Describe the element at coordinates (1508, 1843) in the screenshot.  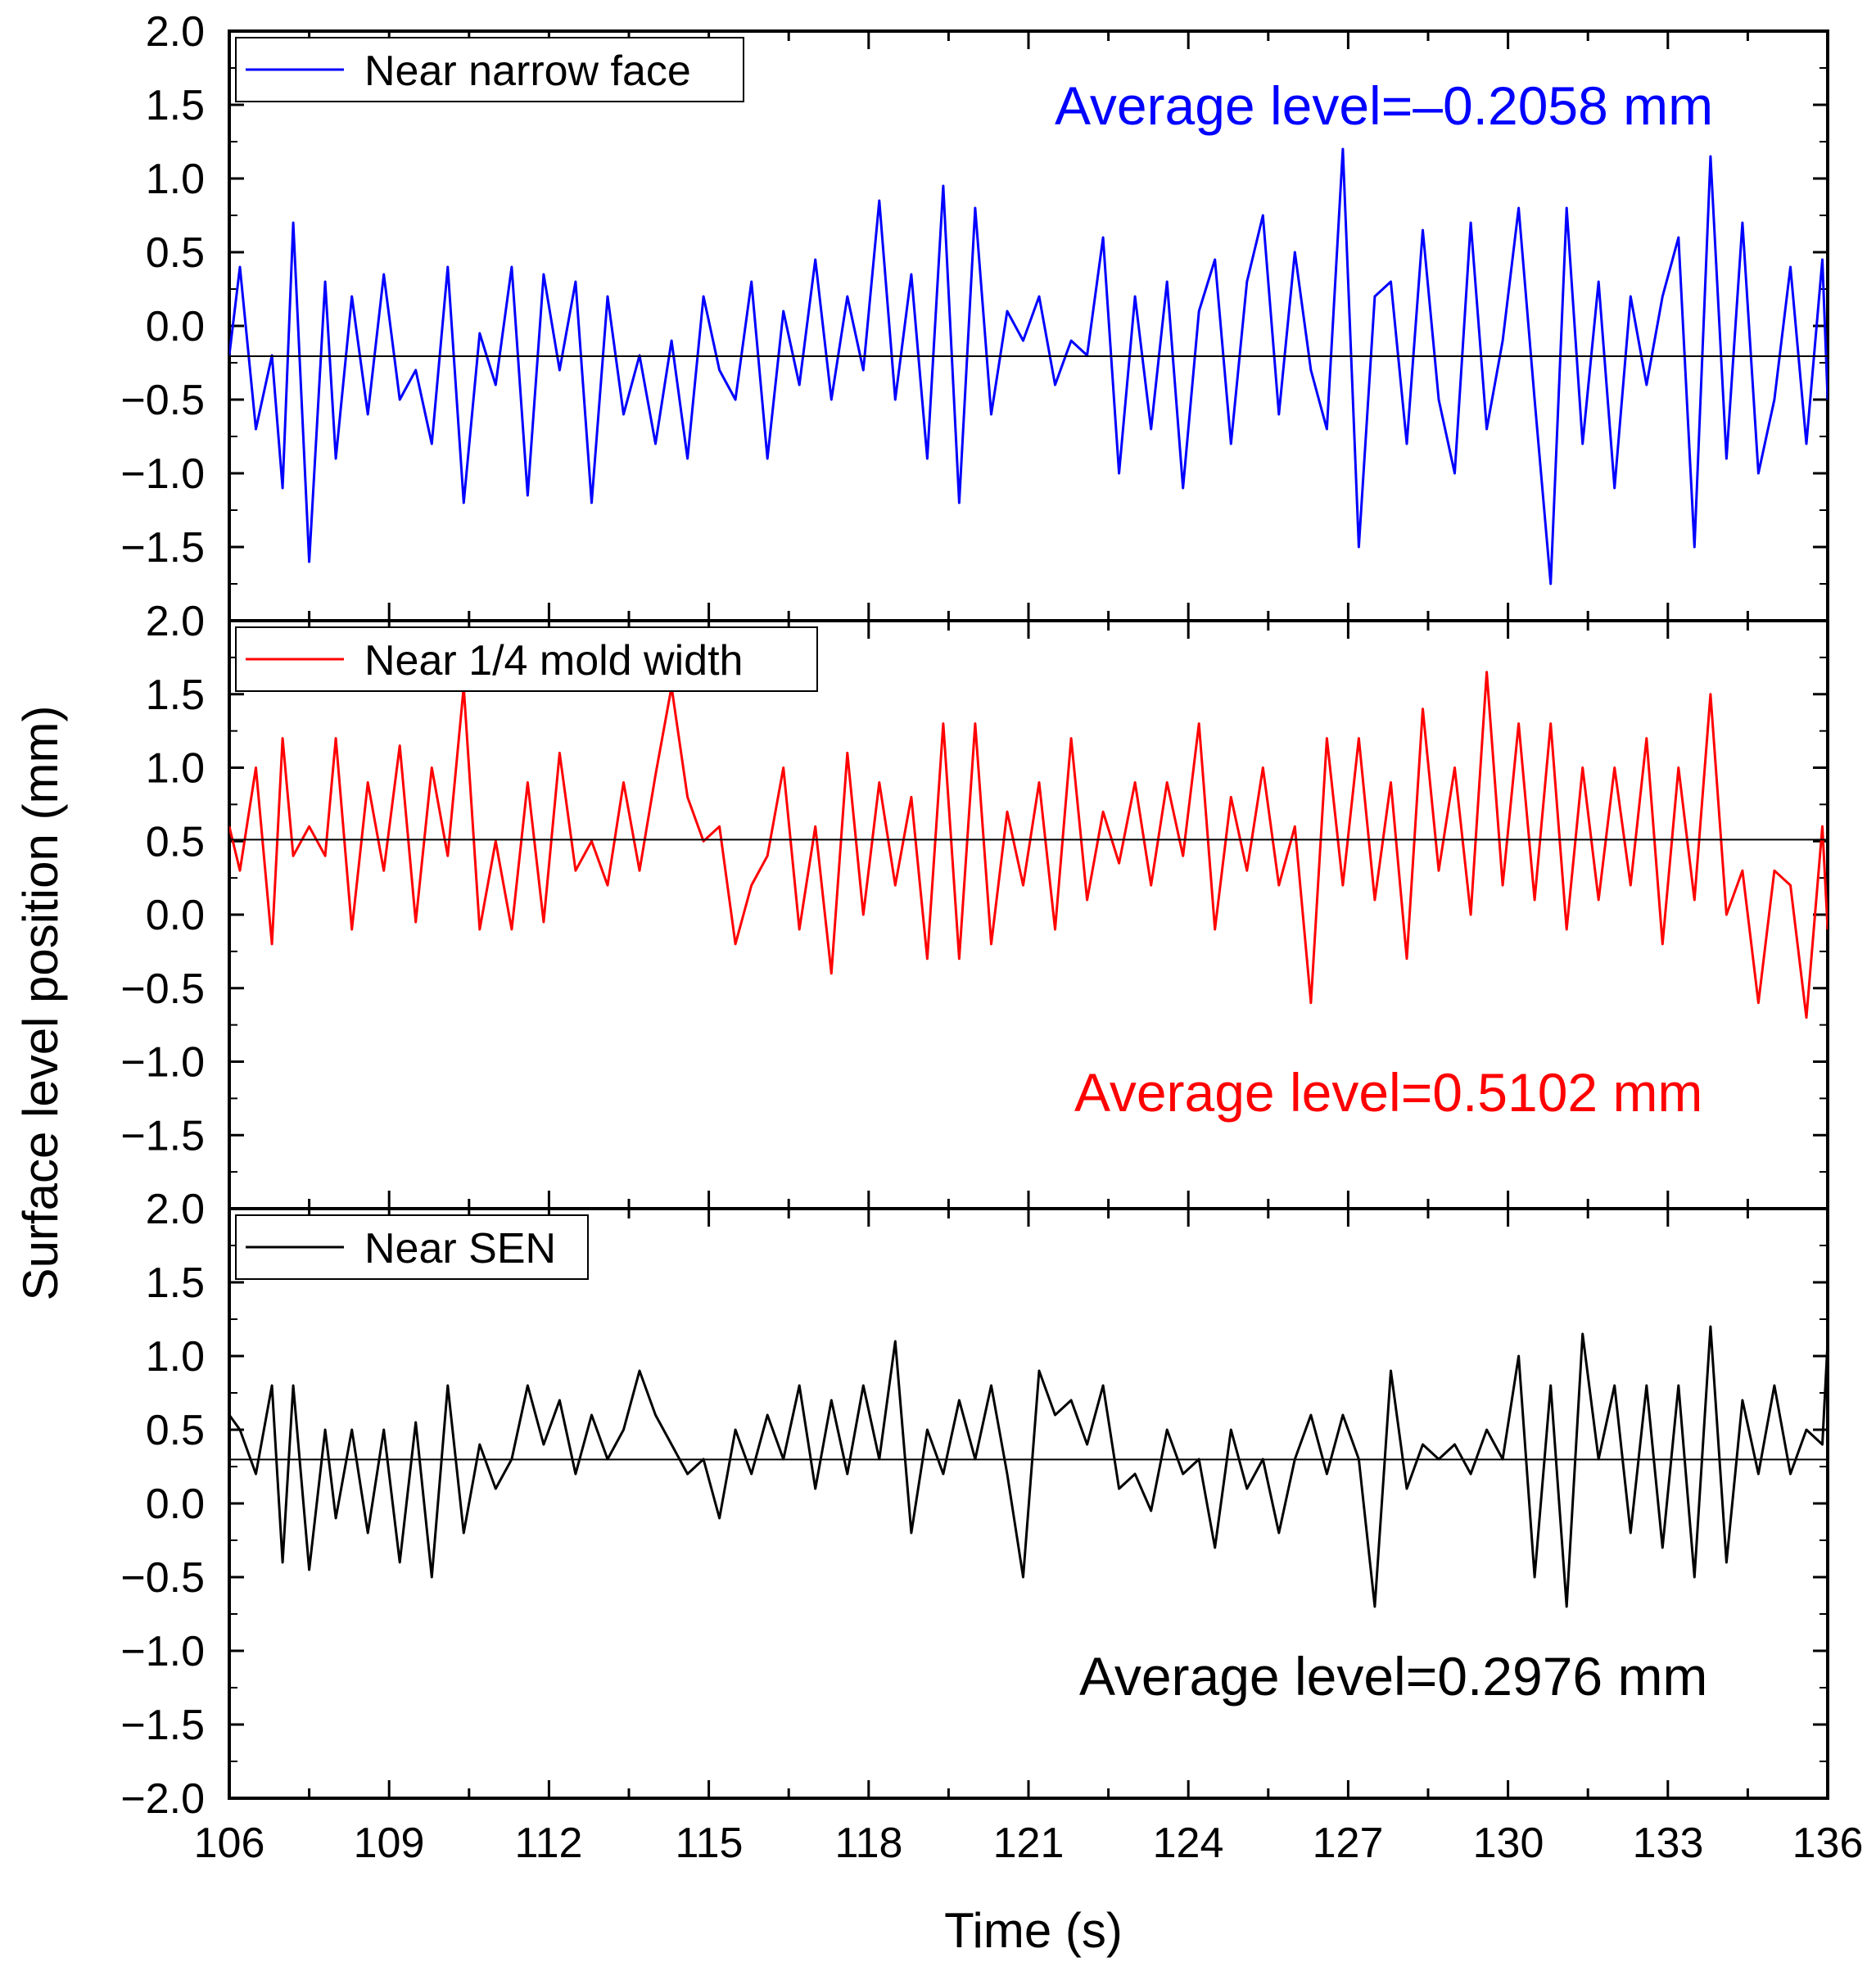
I see `x-tick-label: 130` at that location.